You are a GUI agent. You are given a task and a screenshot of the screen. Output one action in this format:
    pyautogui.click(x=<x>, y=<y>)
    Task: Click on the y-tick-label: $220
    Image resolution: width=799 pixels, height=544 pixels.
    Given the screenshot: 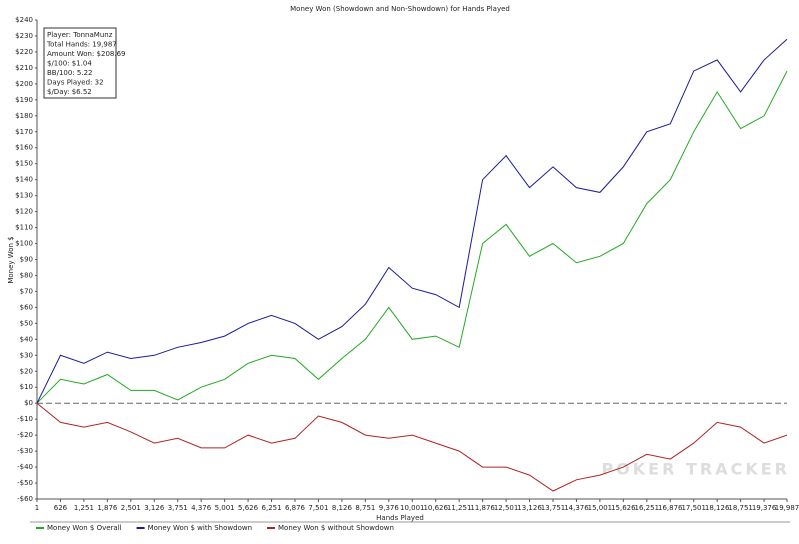 What is the action you would take?
    pyautogui.click(x=24, y=52)
    